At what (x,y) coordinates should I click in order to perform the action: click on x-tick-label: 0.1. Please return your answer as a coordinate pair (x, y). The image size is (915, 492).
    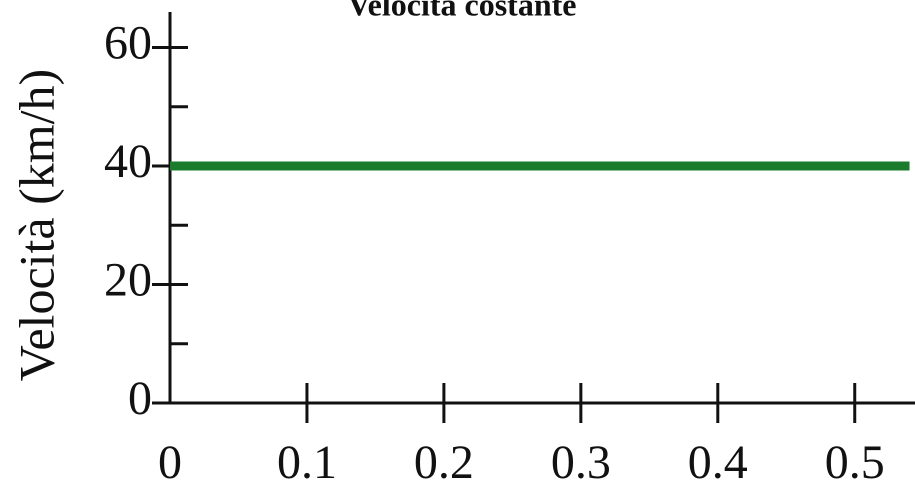
    Looking at the image, I should click on (307, 462).